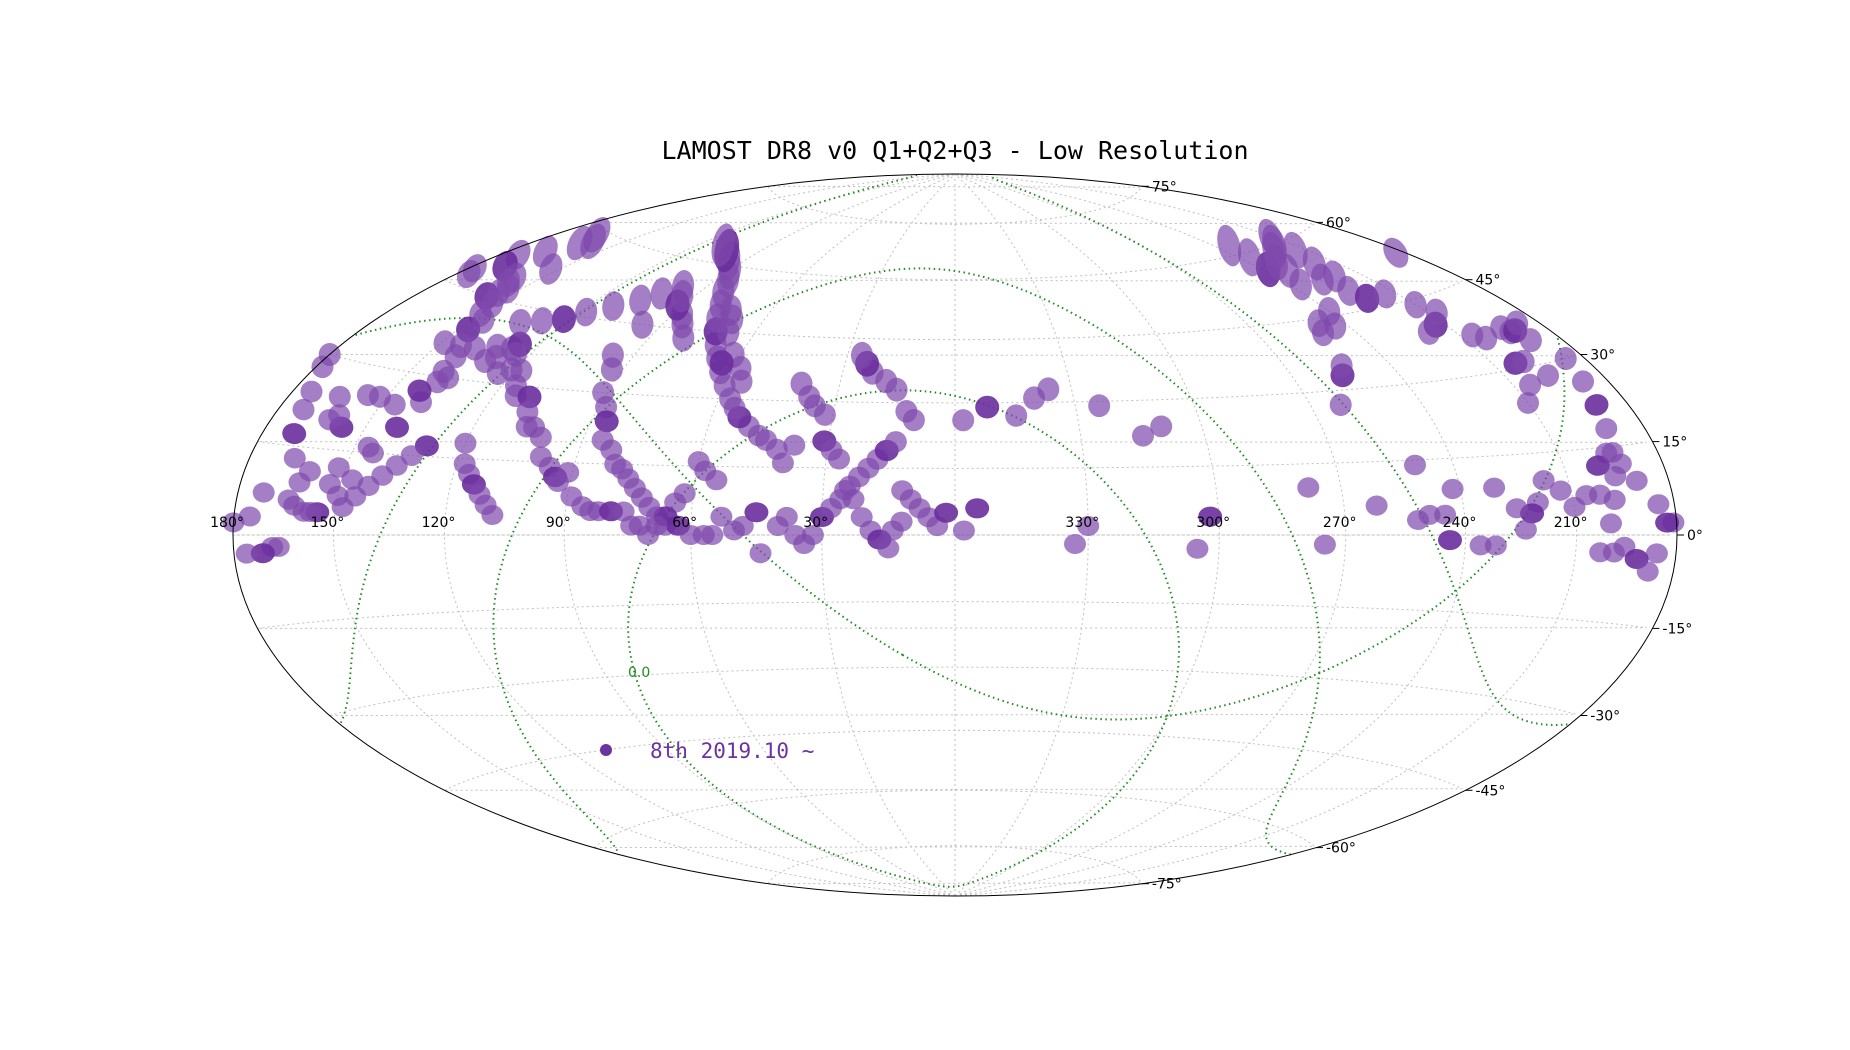 The height and width of the screenshot is (1050, 1850). What do you see at coordinates (1605, 717) in the screenshot?
I see `lat-tick-label: -30°` at bounding box center [1605, 717].